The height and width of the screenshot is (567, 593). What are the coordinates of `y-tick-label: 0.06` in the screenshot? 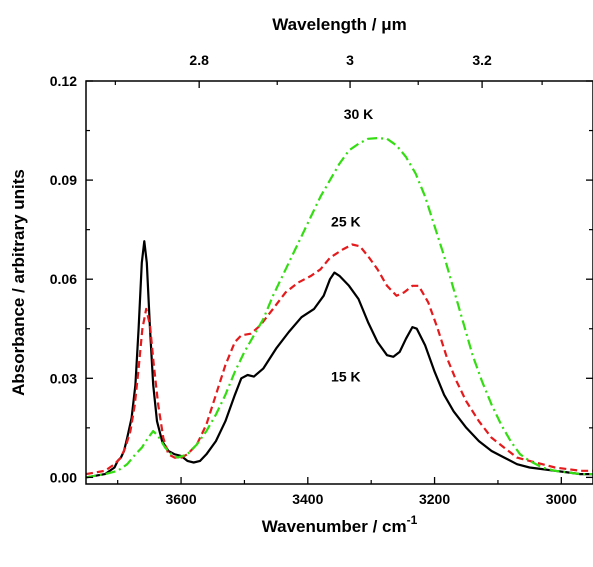 It's located at (63, 279).